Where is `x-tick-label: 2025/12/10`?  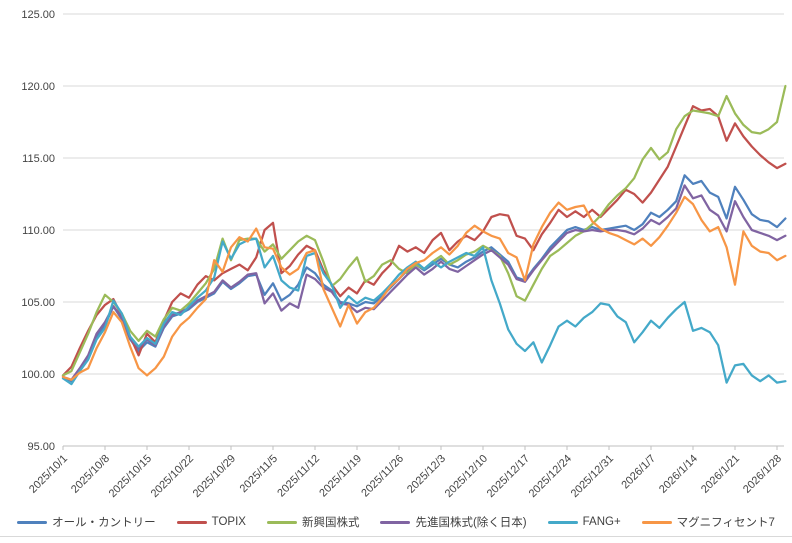
x-tick-label: 2025/12/10 is located at coordinates (466, 476).